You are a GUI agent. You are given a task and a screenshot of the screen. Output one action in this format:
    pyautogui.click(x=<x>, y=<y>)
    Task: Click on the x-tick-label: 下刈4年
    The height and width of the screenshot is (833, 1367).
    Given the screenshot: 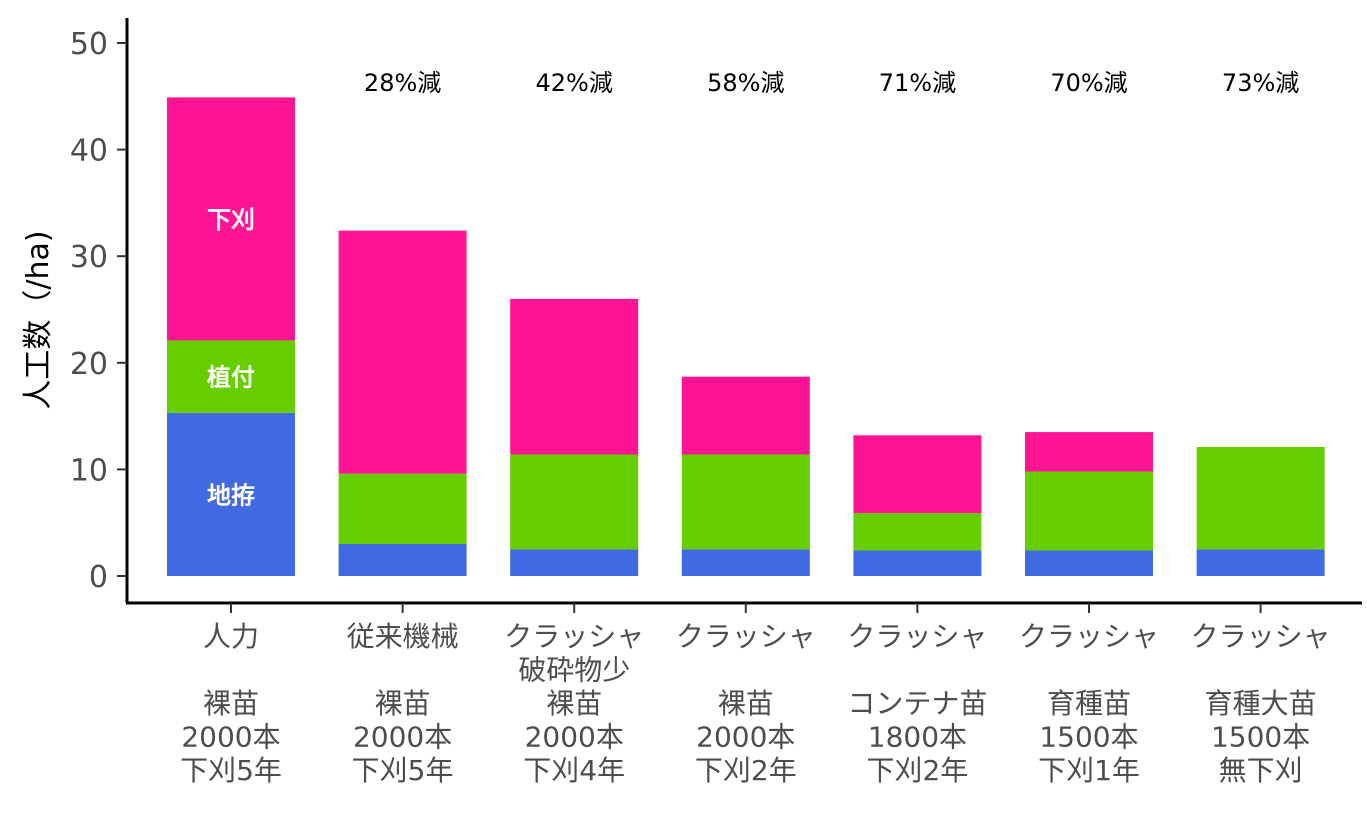 What is the action you would take?
    pyautogui.click(x=574, y=770)
    